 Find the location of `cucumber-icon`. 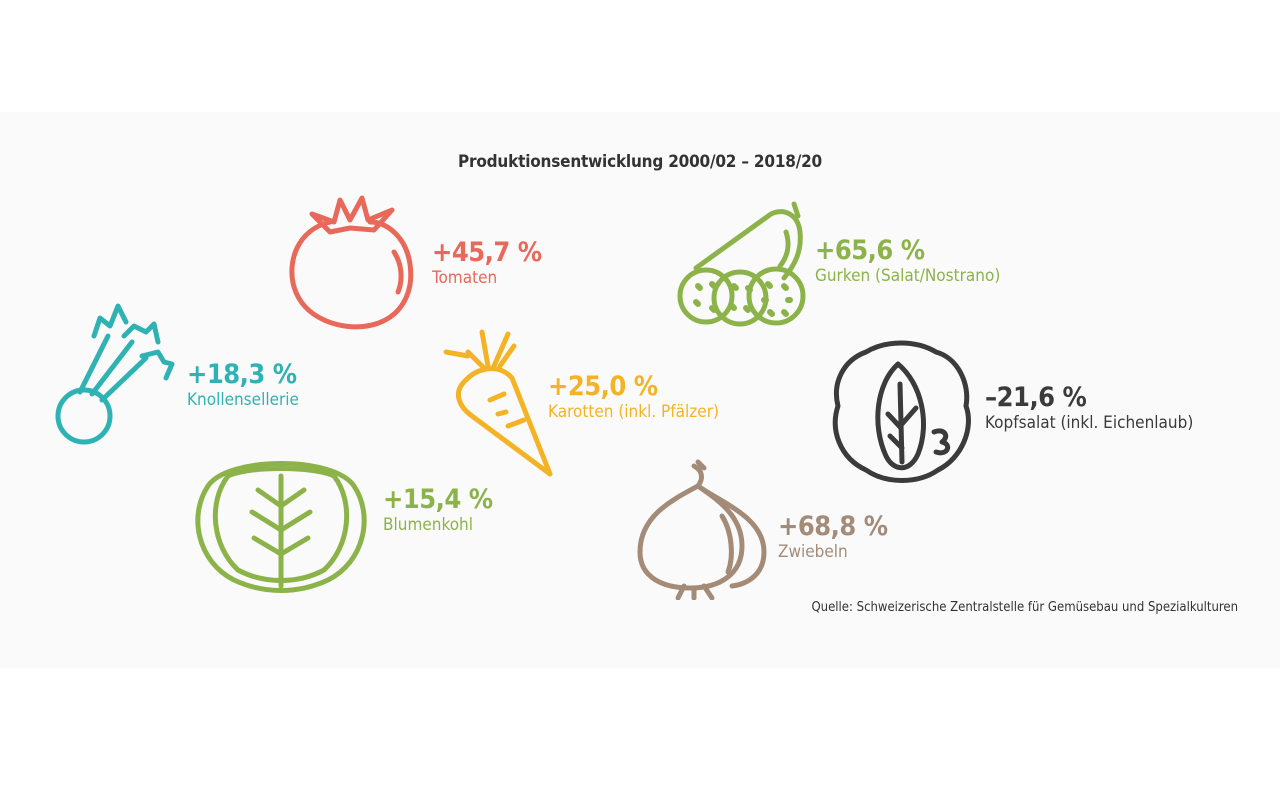

cucumber-icon is located at coordinates (741, 264).